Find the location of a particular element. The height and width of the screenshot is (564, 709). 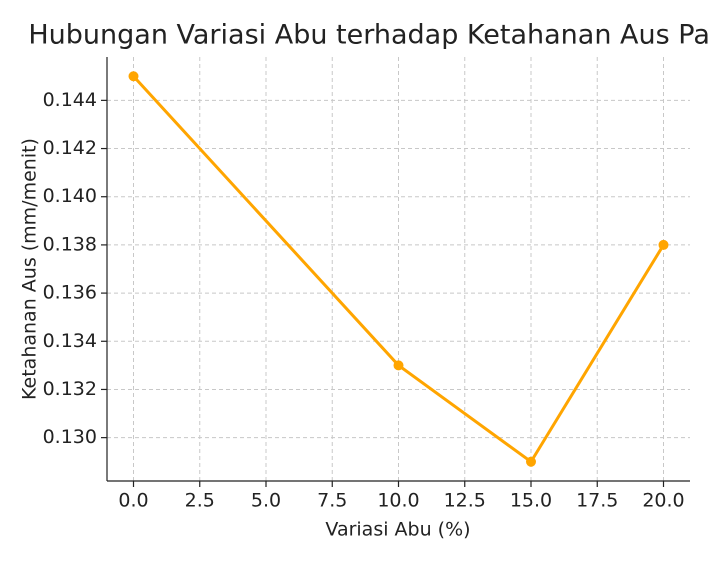

y-axis-label: Ketahanan Aus (mm/menit) is located at coordinates (30, 269).